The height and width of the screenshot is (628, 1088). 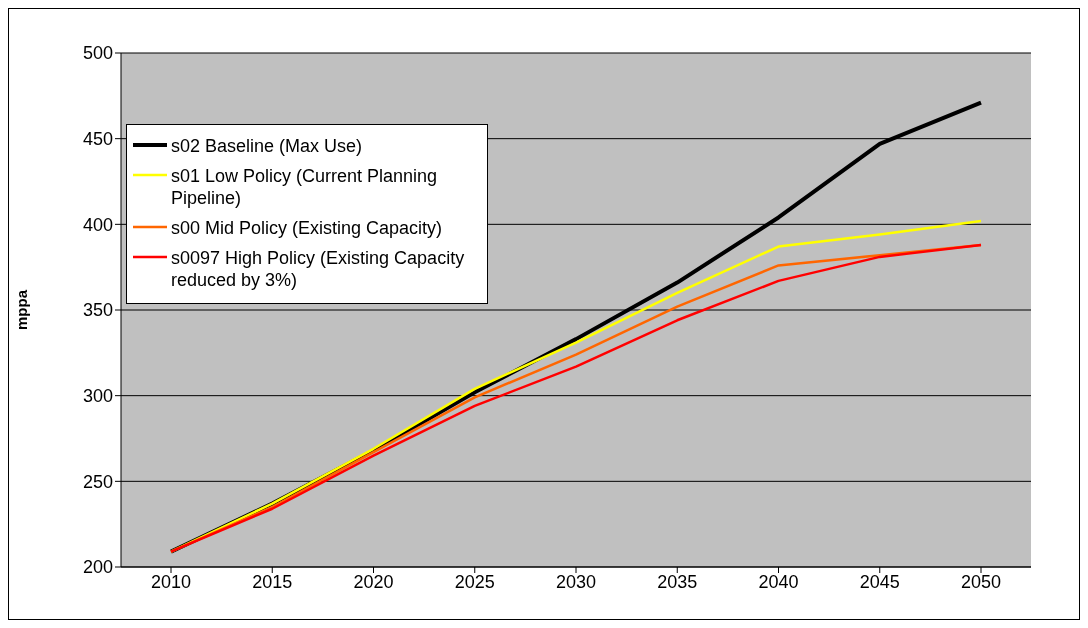 I want to click on x-tick-label: 2030, so click(x=576, y=581).